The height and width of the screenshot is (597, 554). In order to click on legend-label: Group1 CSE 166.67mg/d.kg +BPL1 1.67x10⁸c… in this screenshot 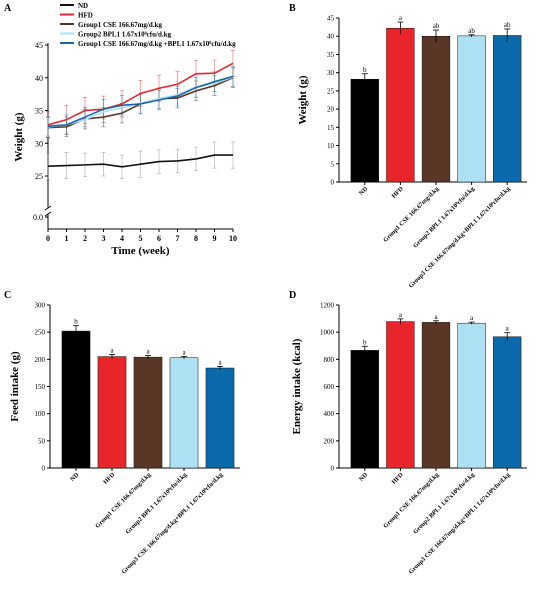, I will do `click(157, 44)`.